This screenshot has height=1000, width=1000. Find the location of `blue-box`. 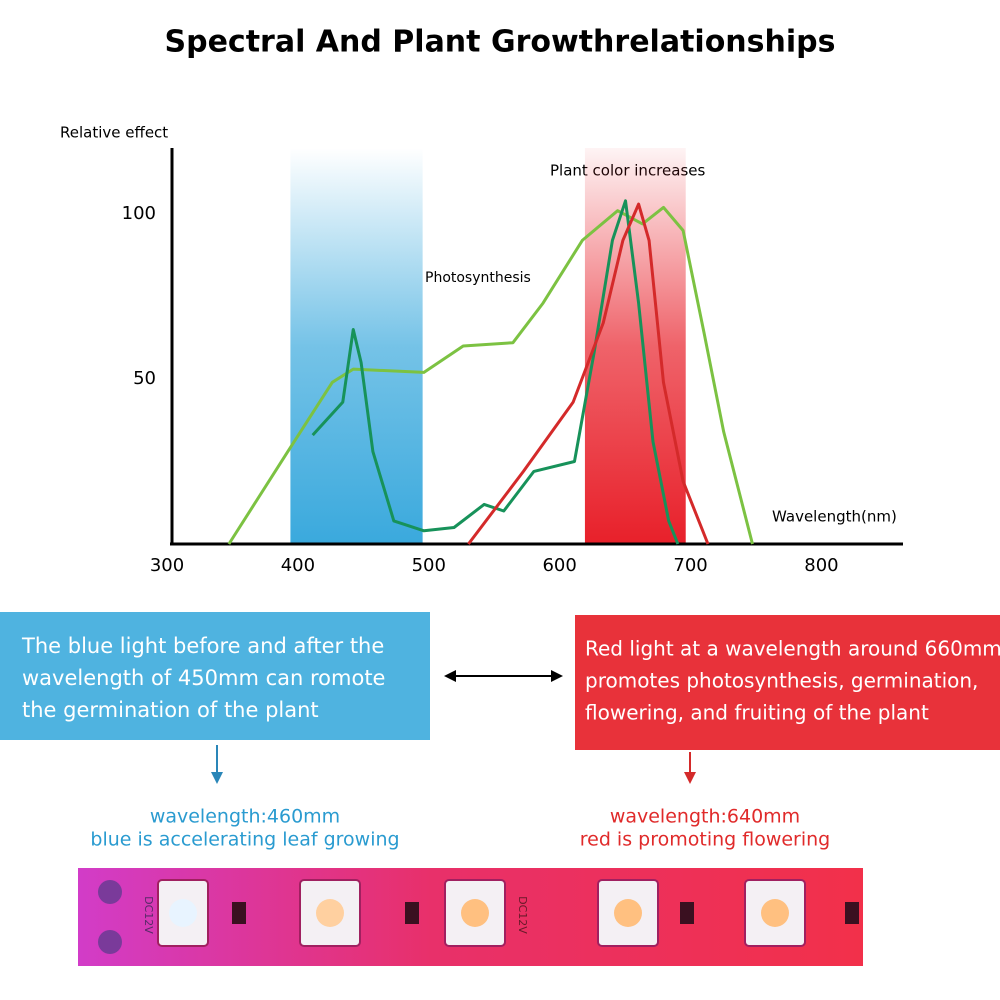

blue-box is located at coordinates (215, 676).